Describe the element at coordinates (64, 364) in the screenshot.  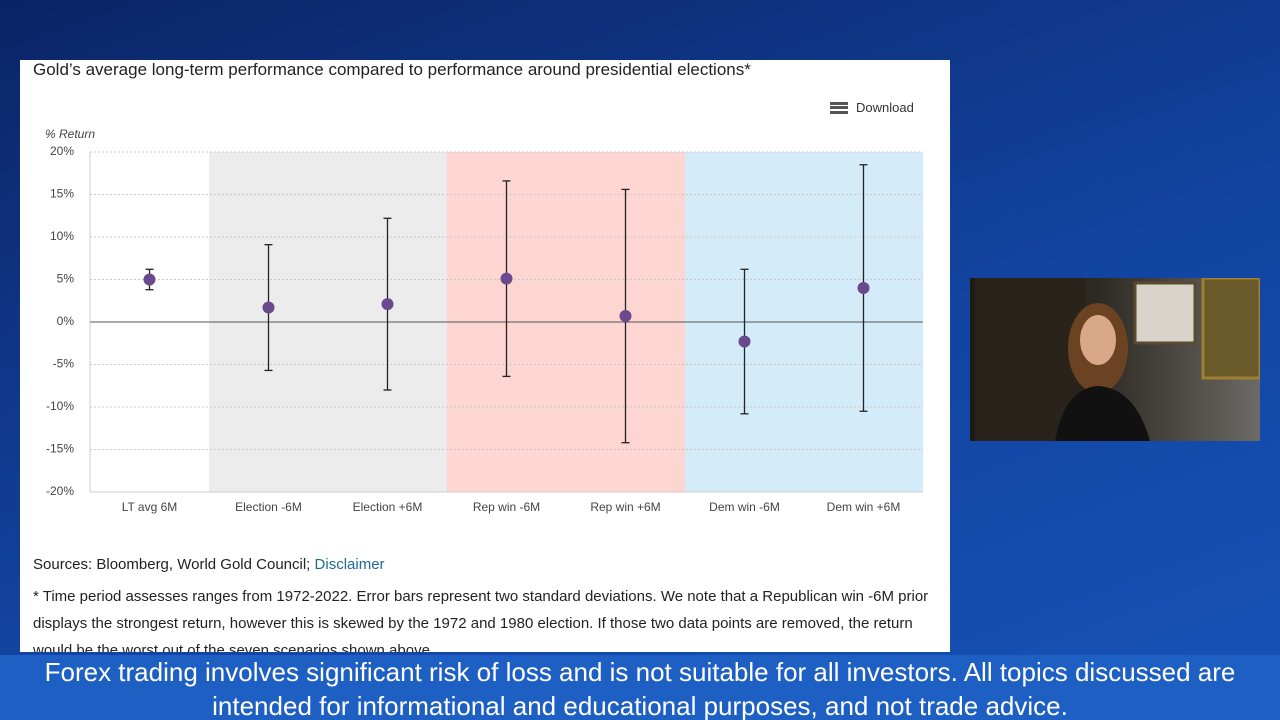
I see `y-tick-label: -5%` at that location.